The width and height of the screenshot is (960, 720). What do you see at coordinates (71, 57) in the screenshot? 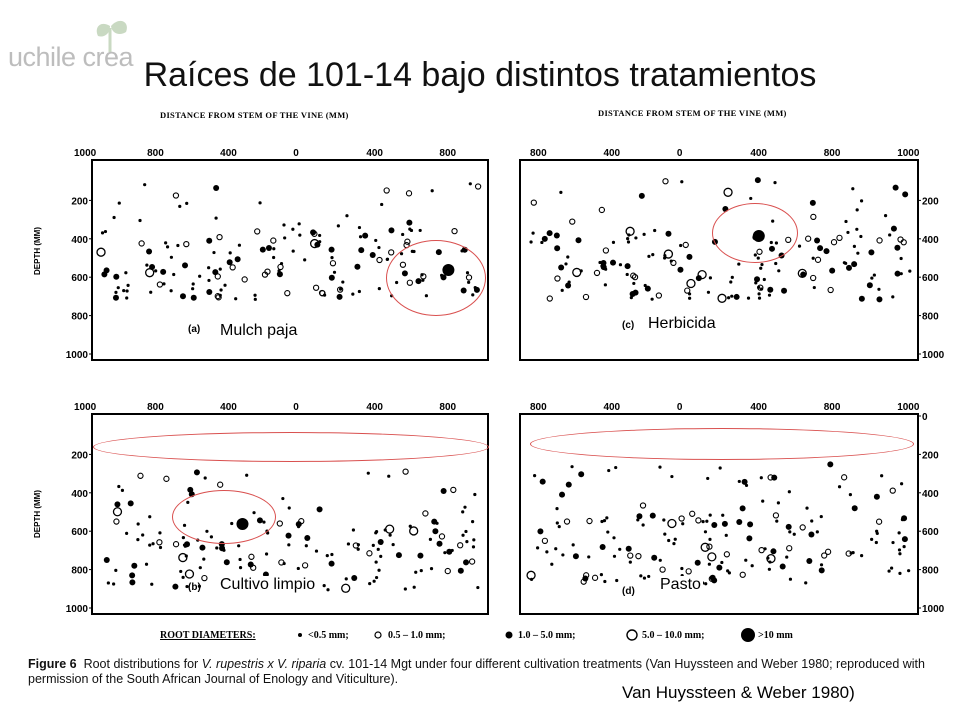
I see `logo-text: uchile crea` at bounding box center [71, 57].